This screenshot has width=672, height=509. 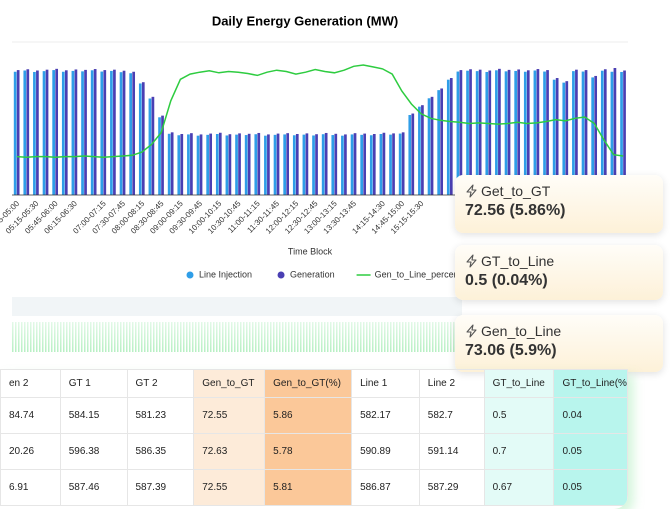 What do you see at coordinates (515, 210) in the screenshot?
I see `card-value: 72.56 (5.86%)` at bounding box center [515, 210].